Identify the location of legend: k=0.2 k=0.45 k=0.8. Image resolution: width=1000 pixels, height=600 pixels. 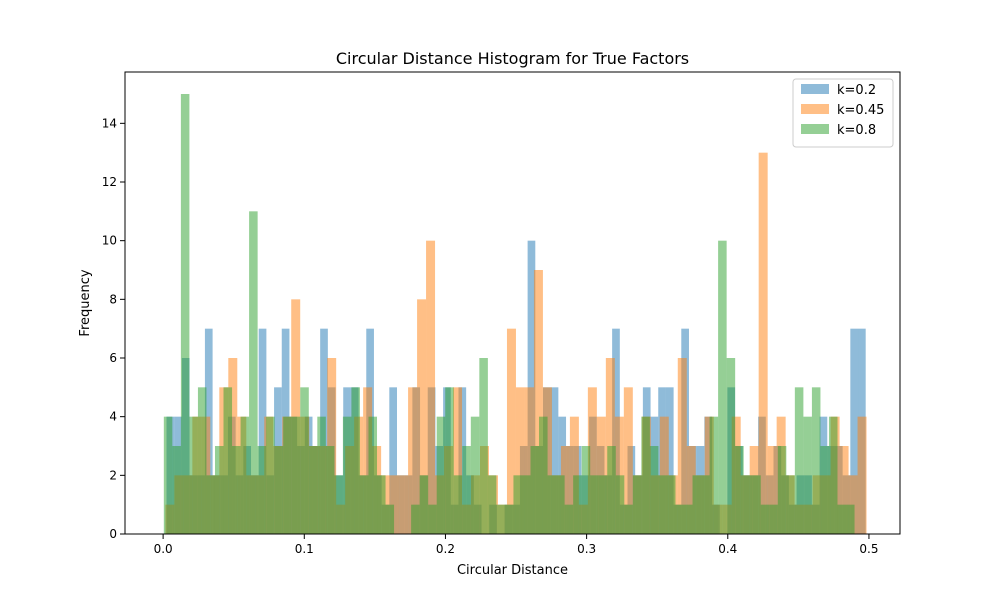
(843, 113).